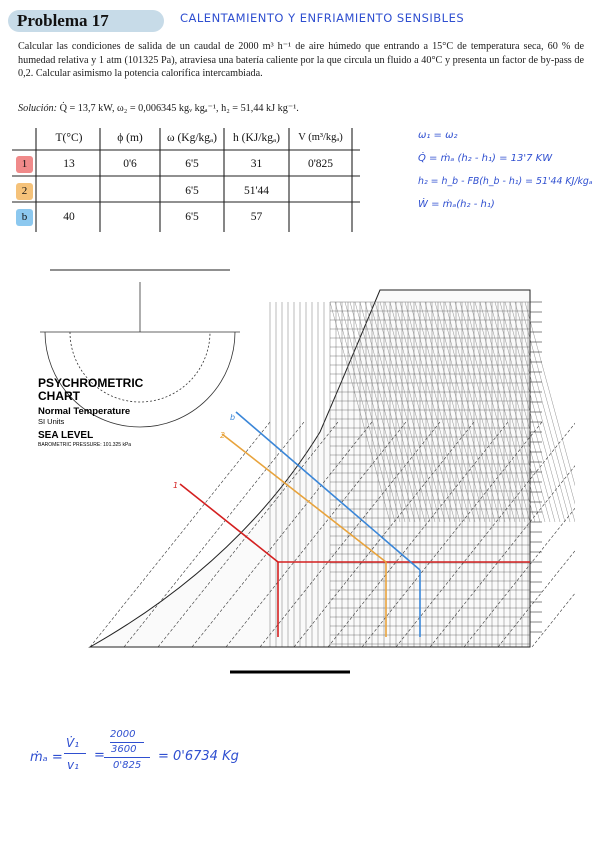 This screenshot has width=599, height=848. Describe the element at coordinates (256, 138) in the screenshot. I see `table-header-enthalpy: h (KJ/kgₐ)` at that location.